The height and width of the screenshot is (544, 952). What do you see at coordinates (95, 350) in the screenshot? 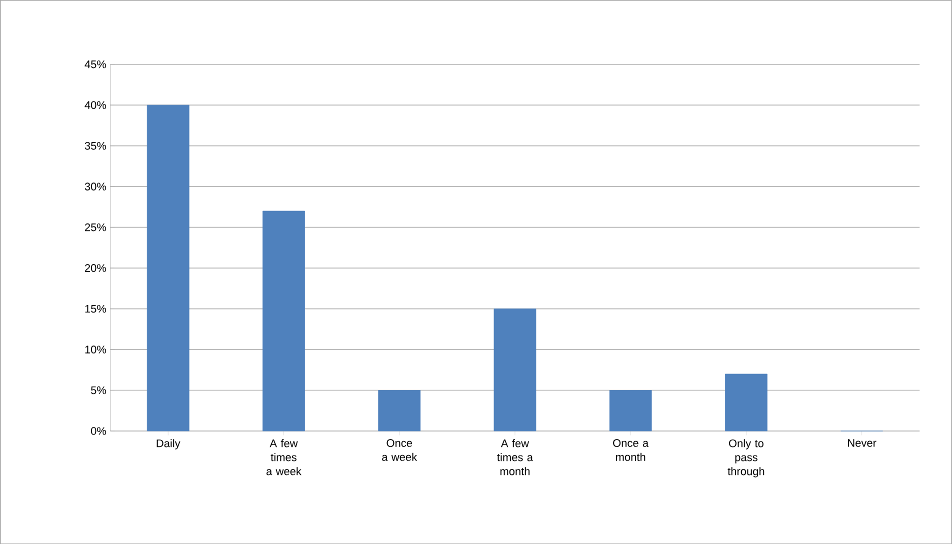
I see `y-tick-label: 10%` at bounding box center [95, 350].